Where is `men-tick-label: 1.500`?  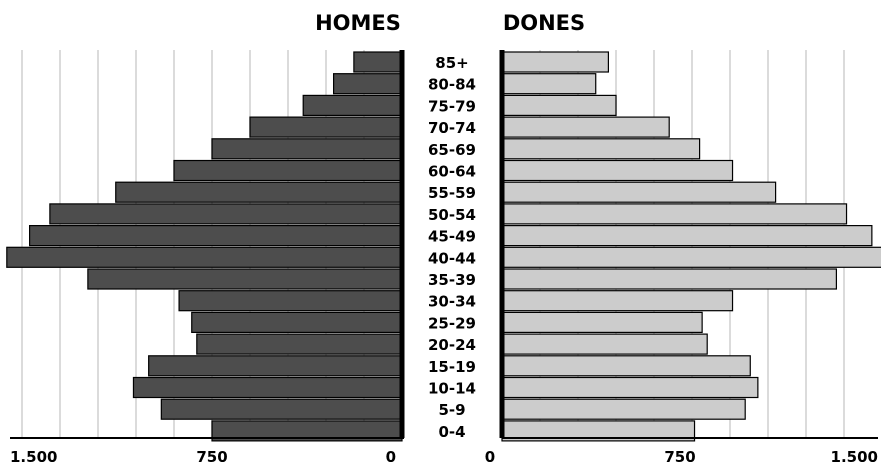
men-tick-label: 1.500 is located at coordinates (33, 457).